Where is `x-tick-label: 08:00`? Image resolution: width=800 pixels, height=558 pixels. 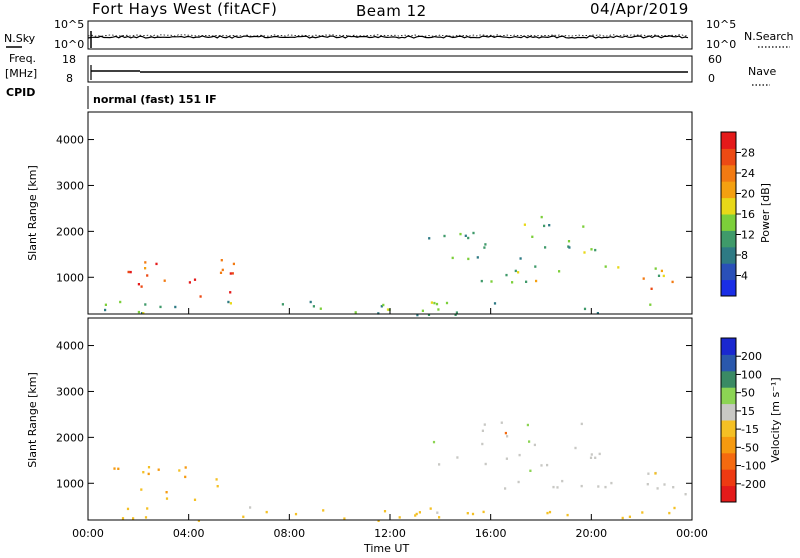 x-tick-label: 08:00 is located at coordinates (289, 533).